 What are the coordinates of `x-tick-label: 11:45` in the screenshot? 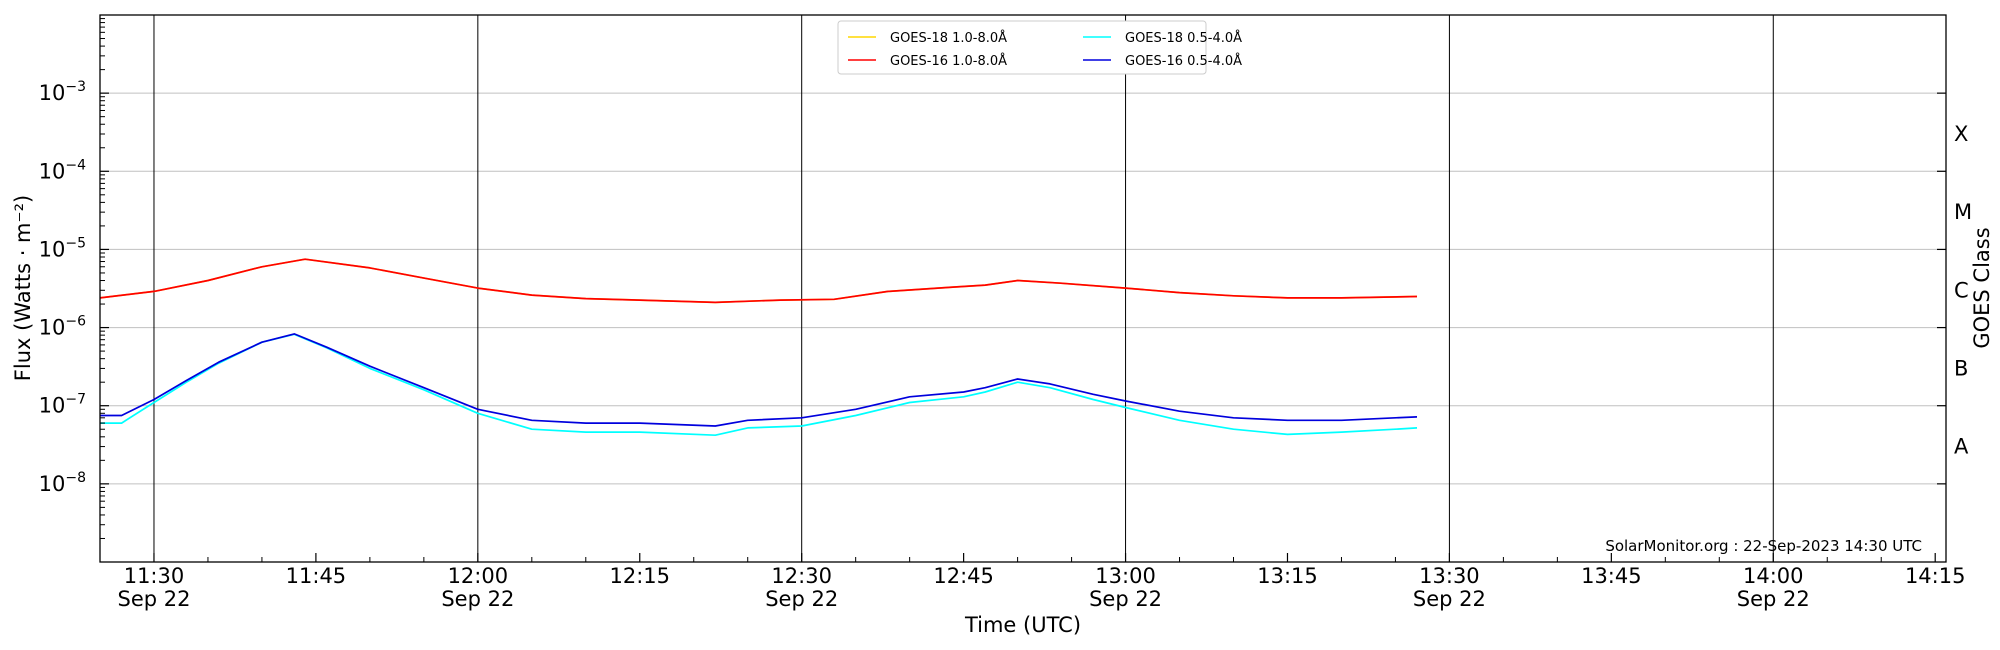 It's located at (316, 576).